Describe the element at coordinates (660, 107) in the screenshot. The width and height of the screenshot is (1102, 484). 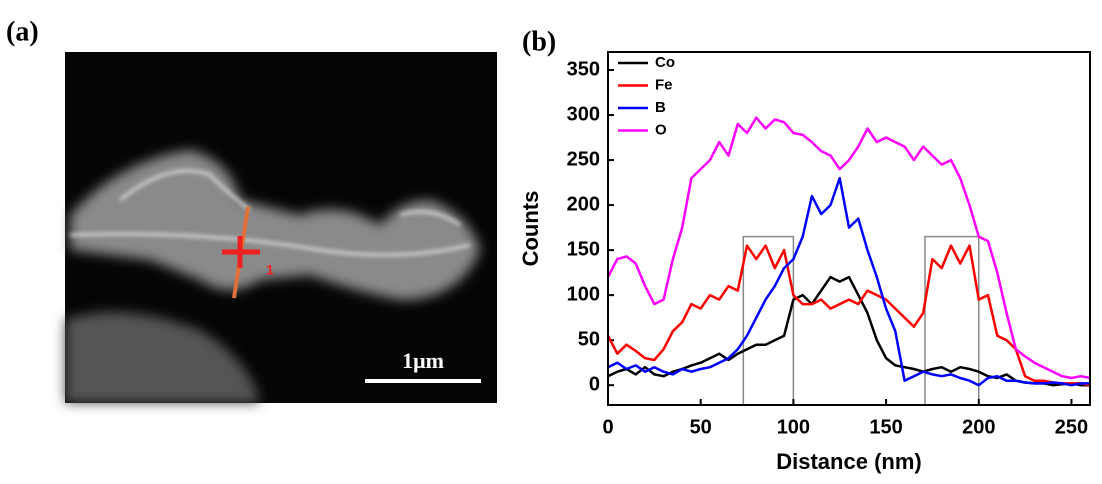
I see `legend-label: B` at that location.